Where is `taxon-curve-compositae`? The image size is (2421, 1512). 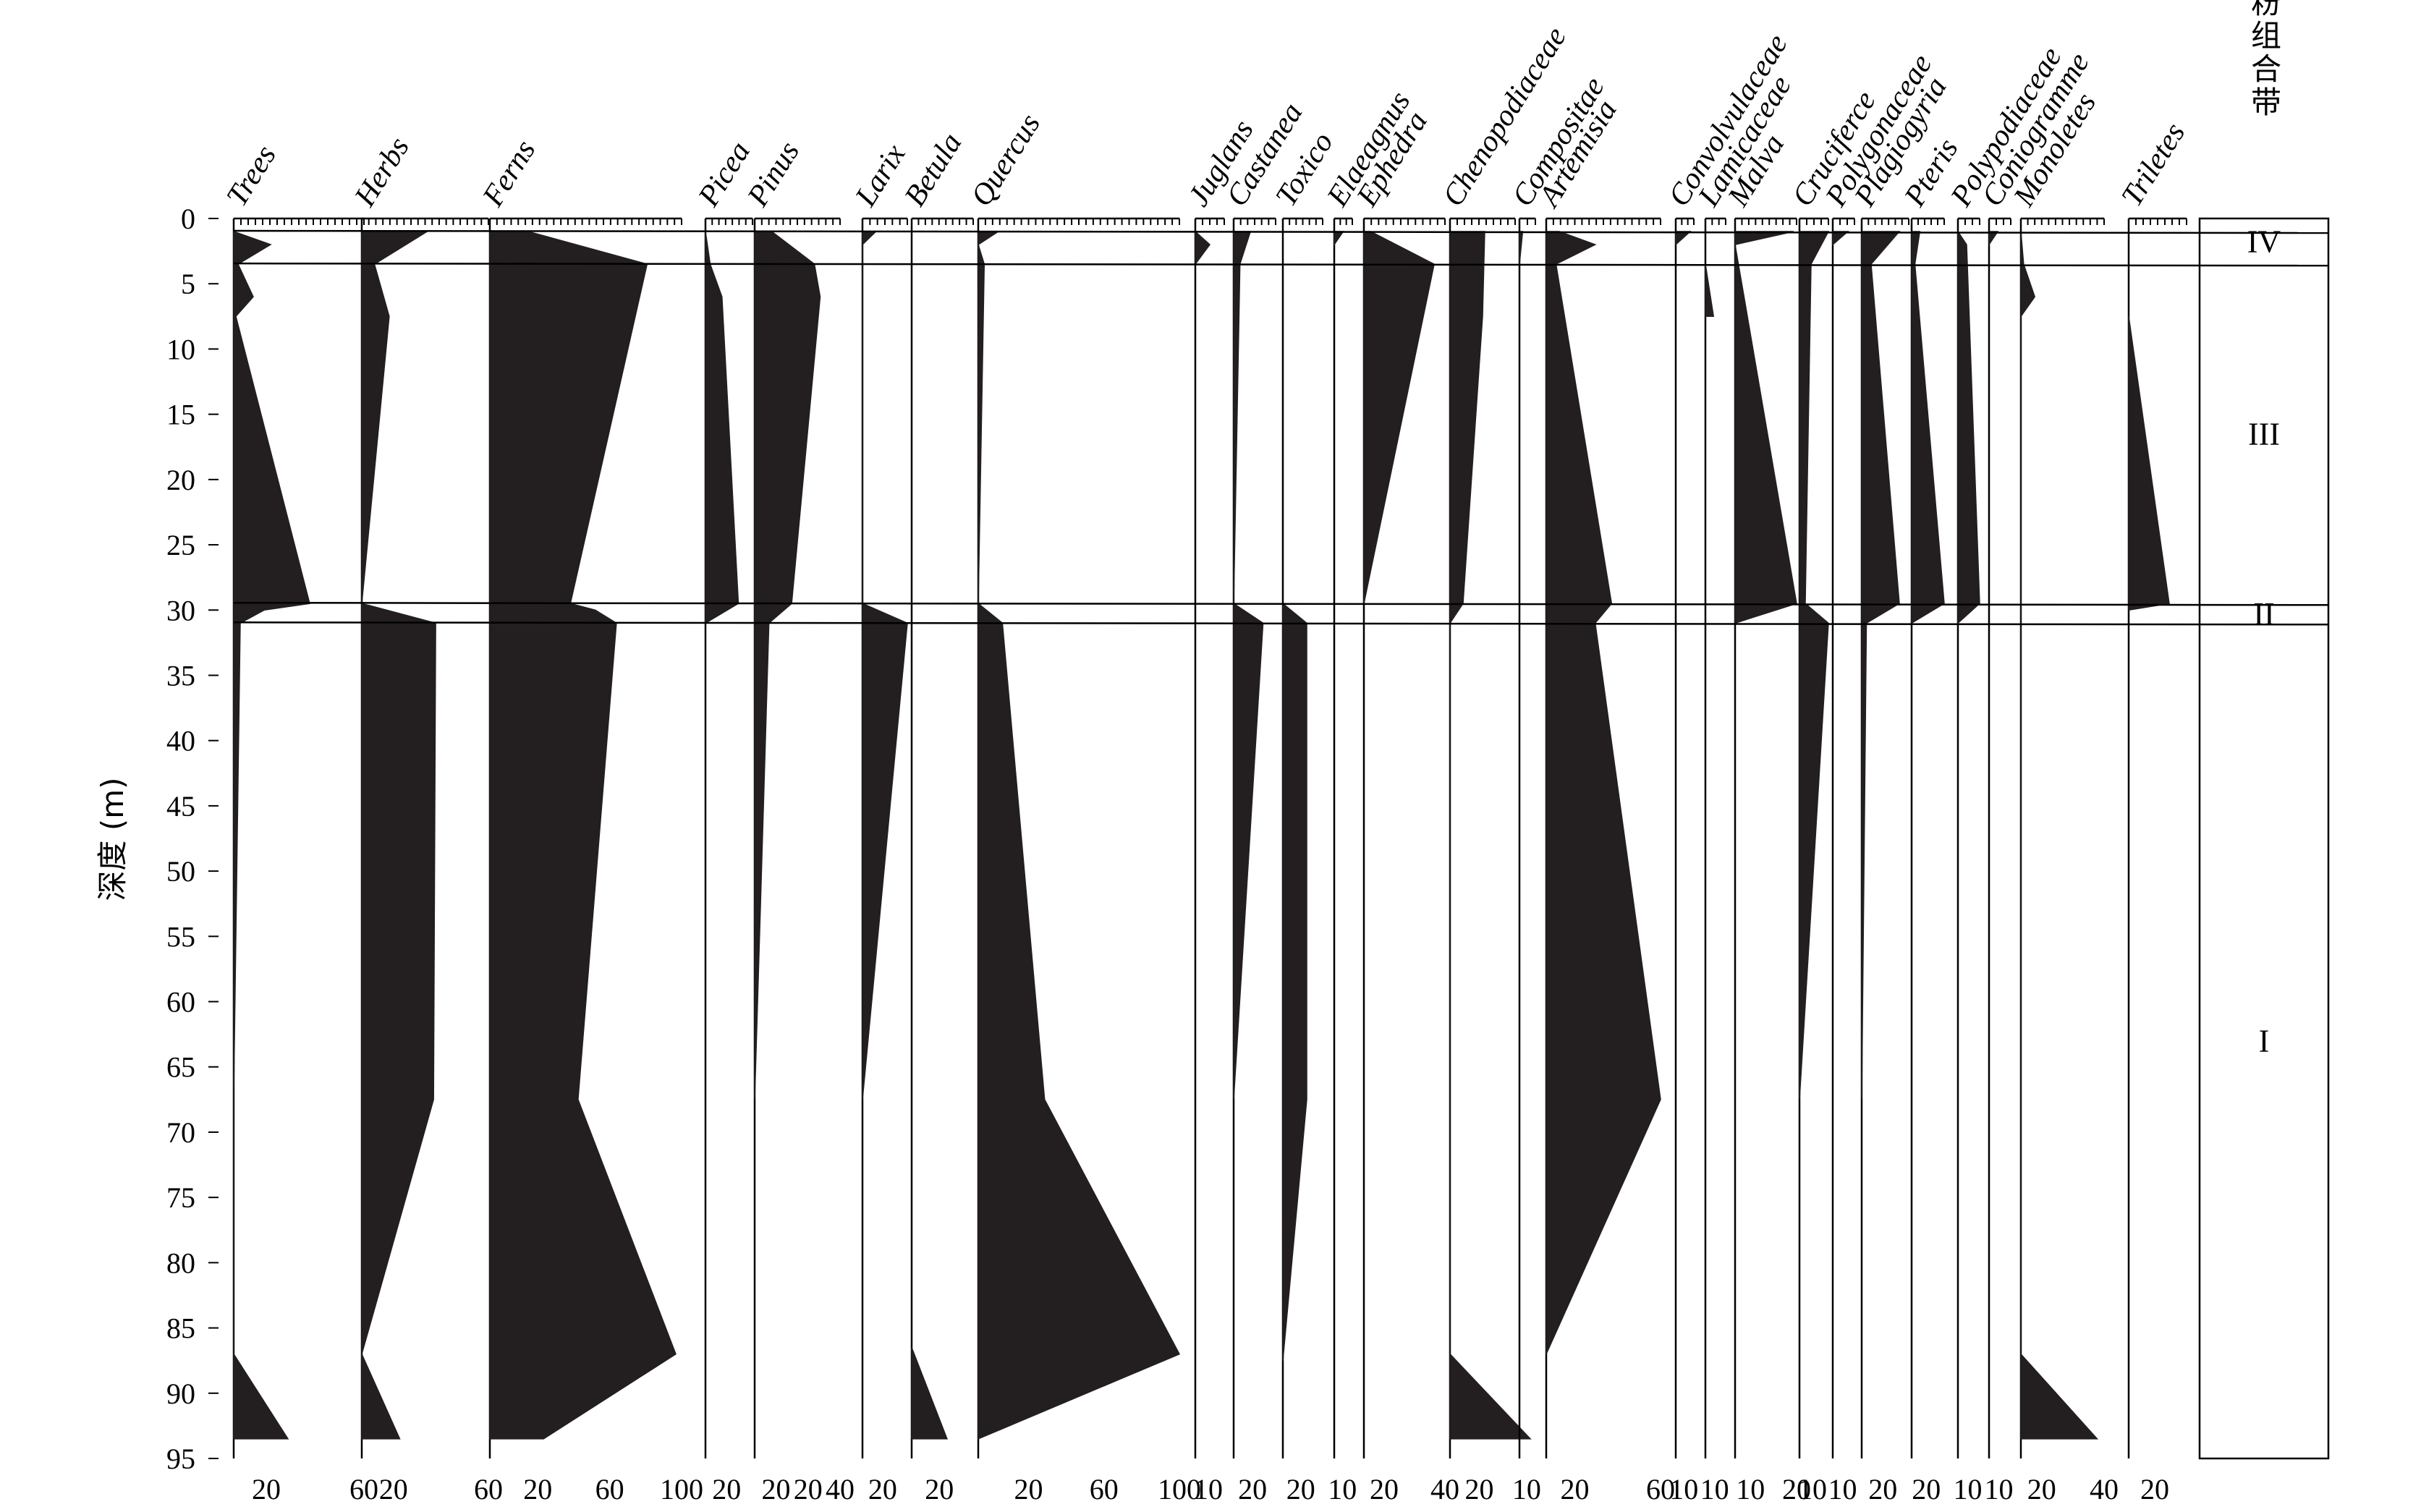 taxon-curve-compositae is located at coordinates (1522, 248).